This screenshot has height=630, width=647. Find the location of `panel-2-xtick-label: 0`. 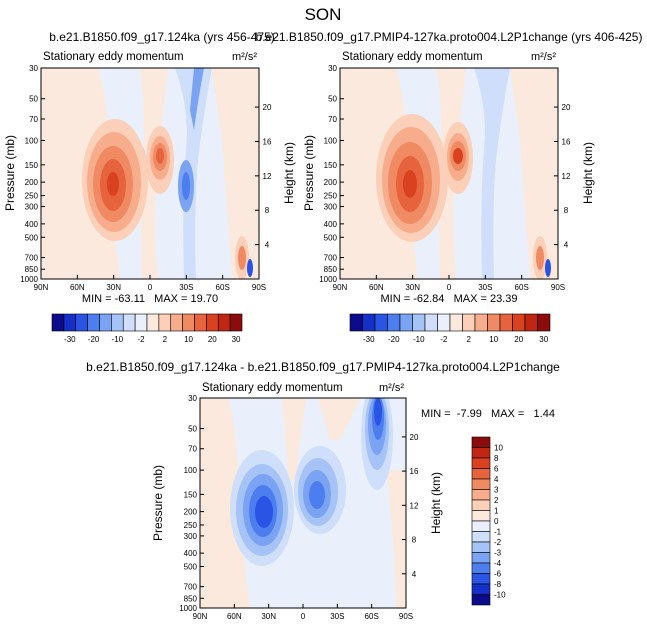

panel-2-xtick-label: 0 is located at coordinates (449, 287).